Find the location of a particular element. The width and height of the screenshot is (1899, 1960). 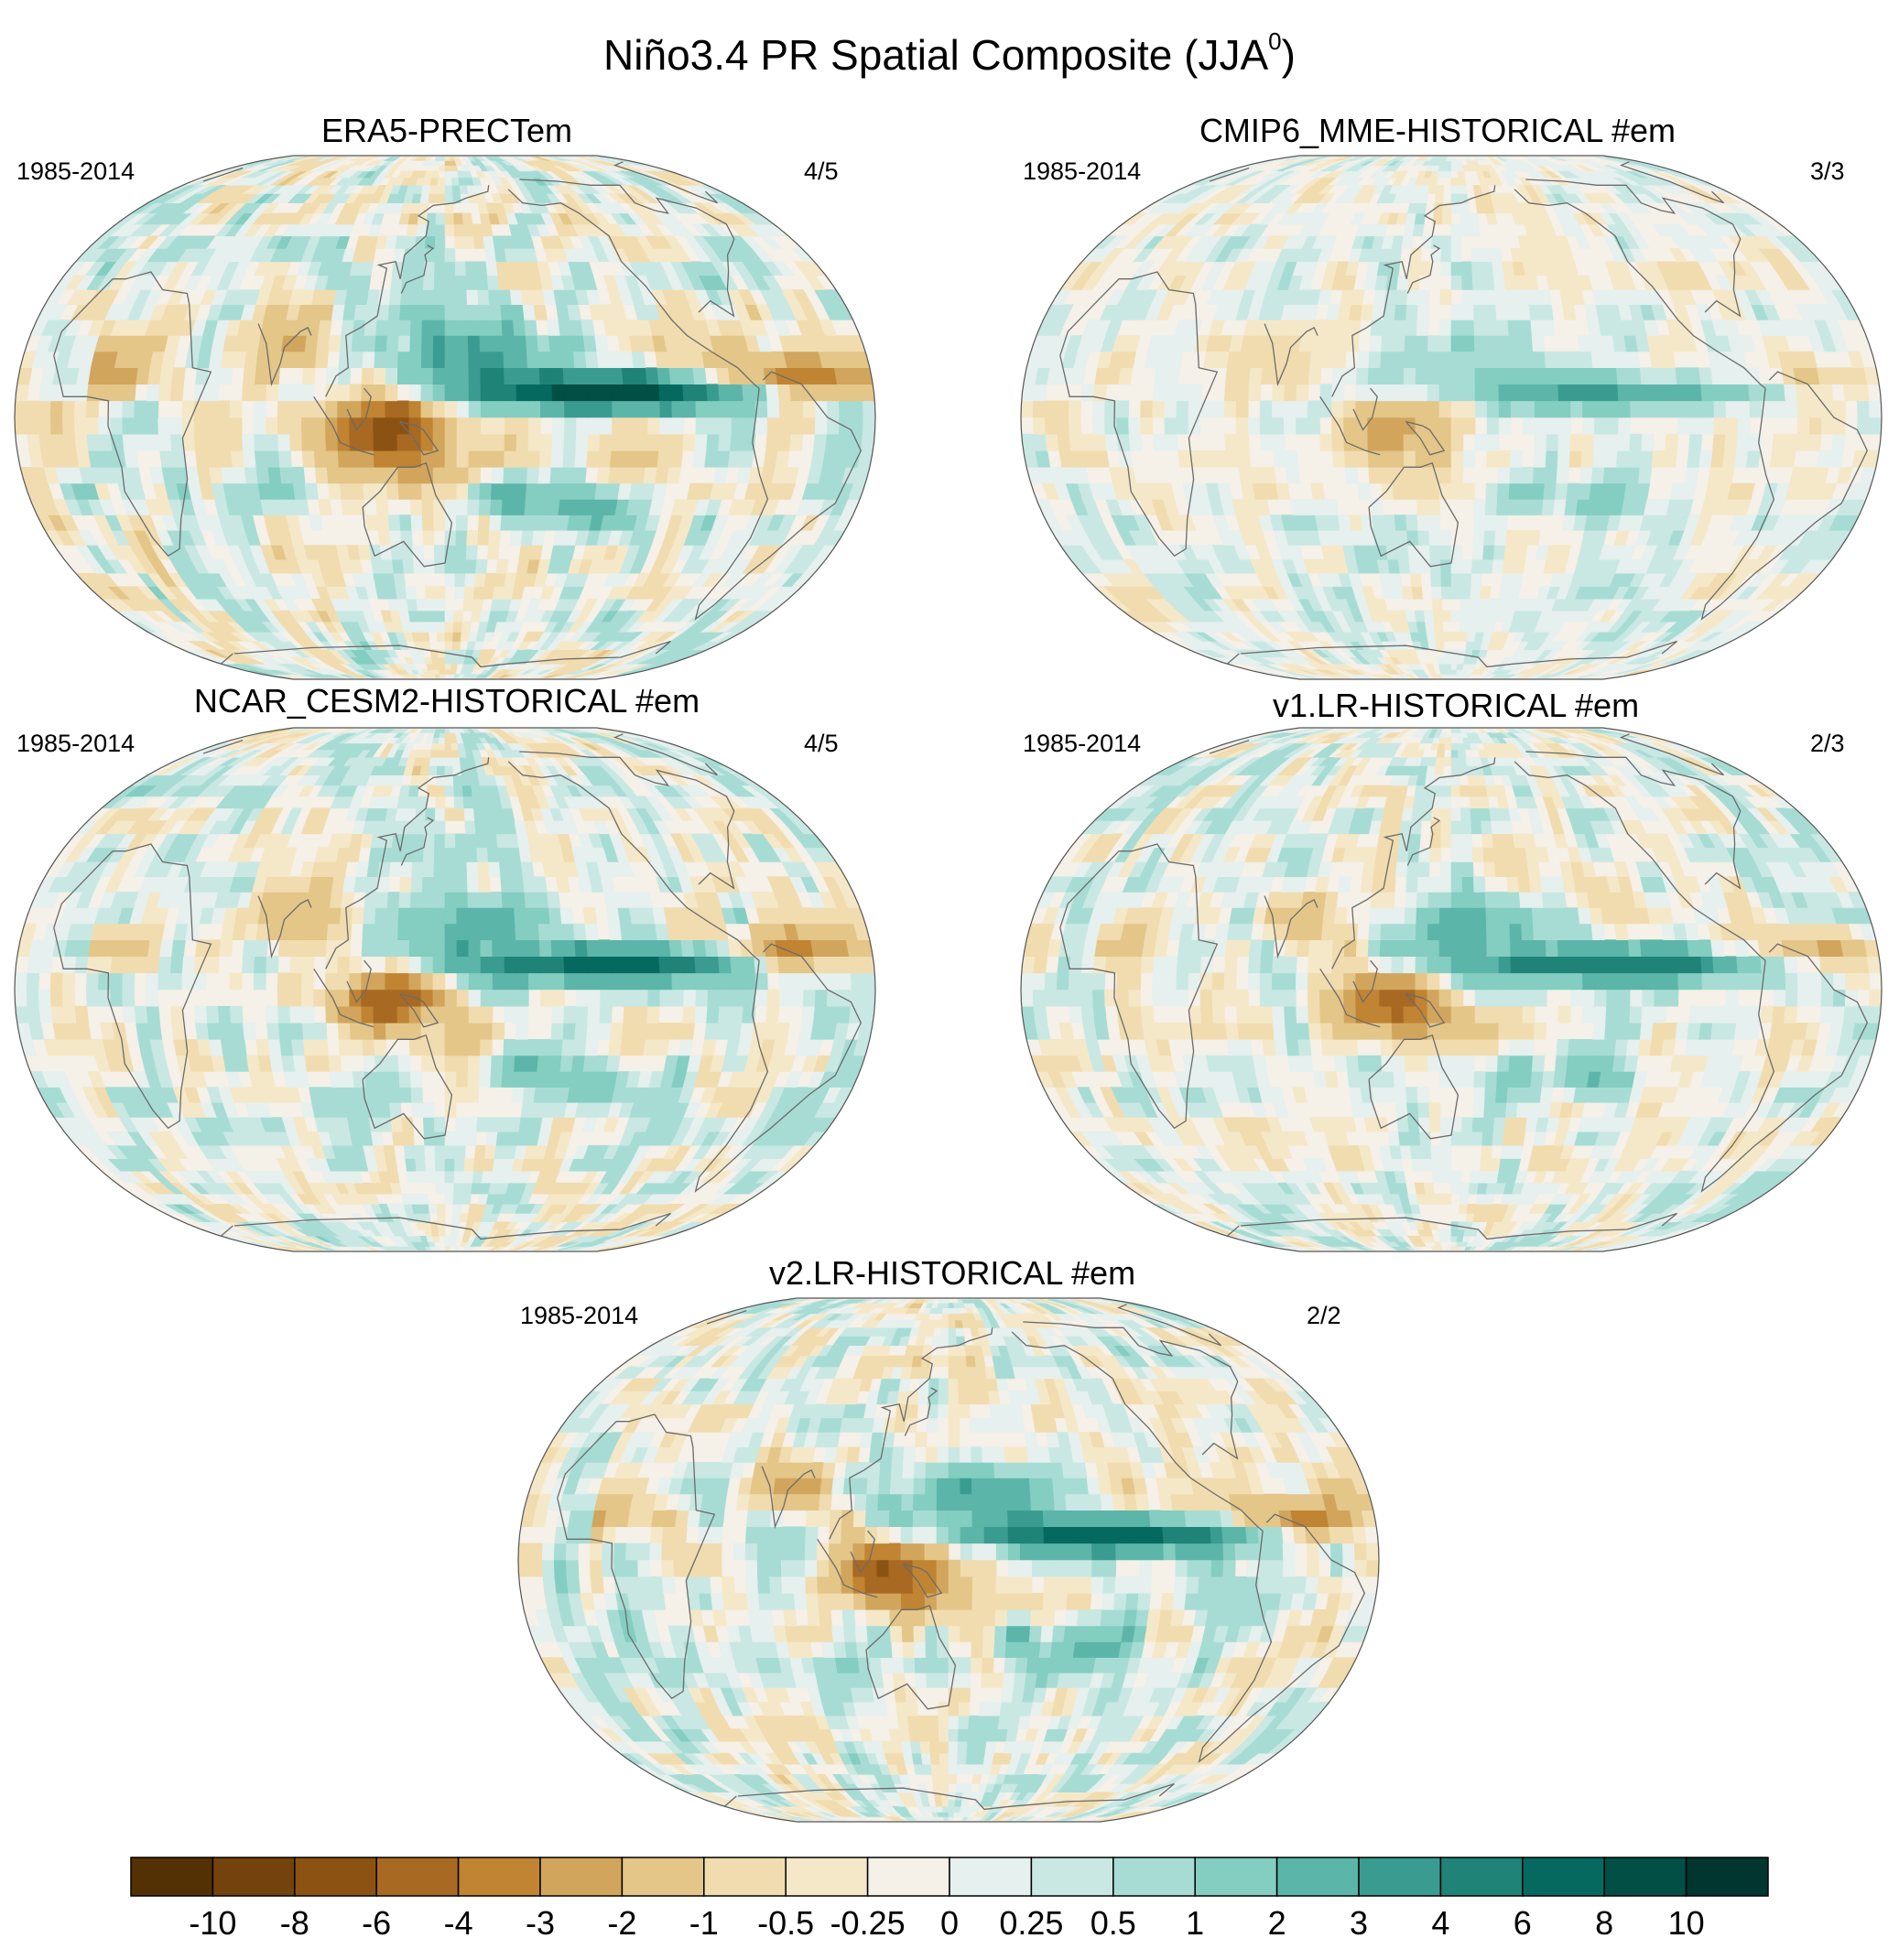

colorbar-tick-label: -10 is located at coordinates (213, 1923).